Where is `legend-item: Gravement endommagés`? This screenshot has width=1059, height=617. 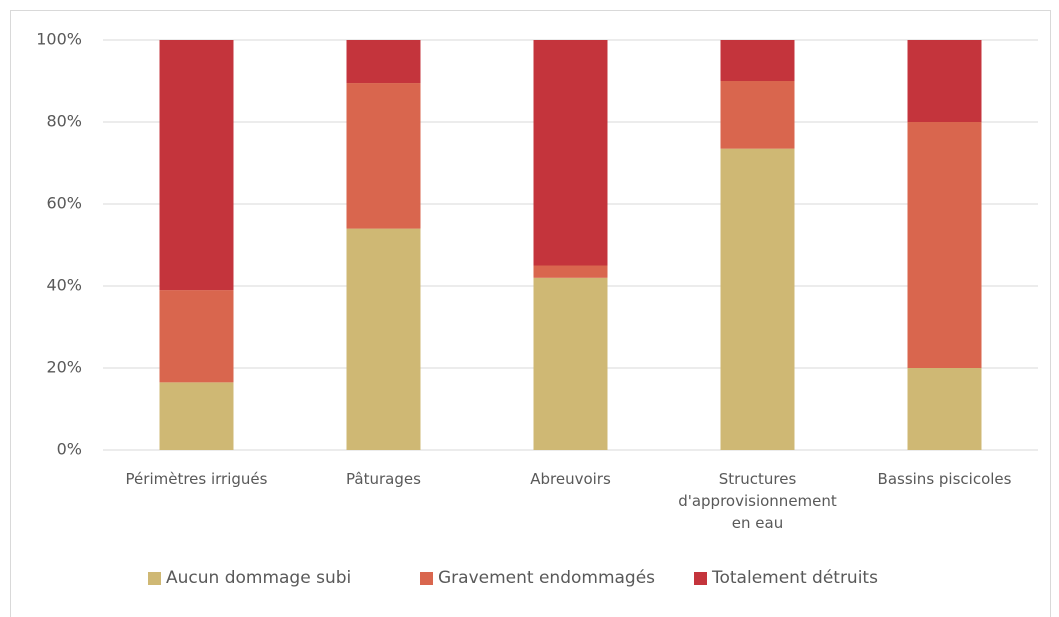
legend-item: Gravement endommagés is located at coordinates (537, 578).